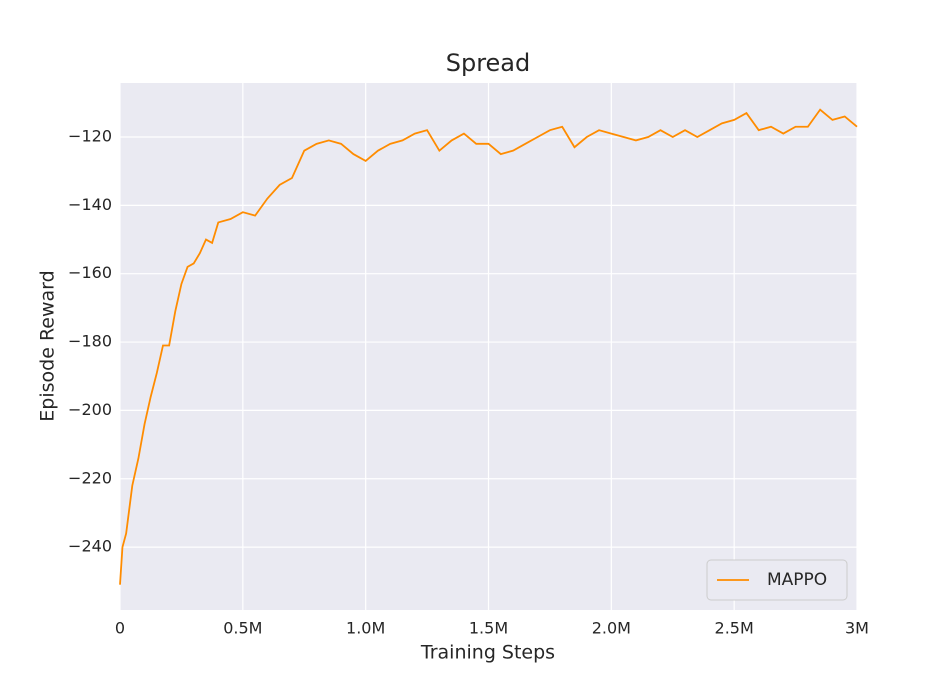 Image resolution: width=952 pixels, height=690 pixels. Describe the element at coordinates (90, 477) in the screenshot. I see `y-tick-label: −220` at that location.